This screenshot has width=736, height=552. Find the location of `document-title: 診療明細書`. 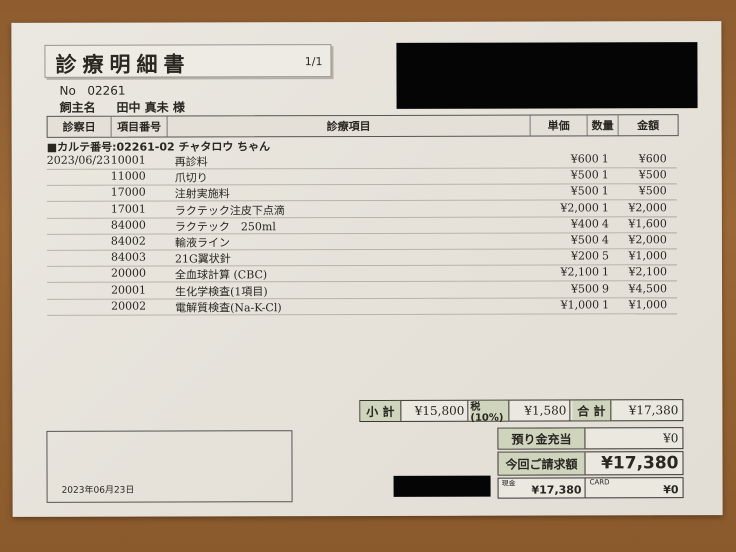

document-title: 診療明細書 is located at coordinates (123, 64).